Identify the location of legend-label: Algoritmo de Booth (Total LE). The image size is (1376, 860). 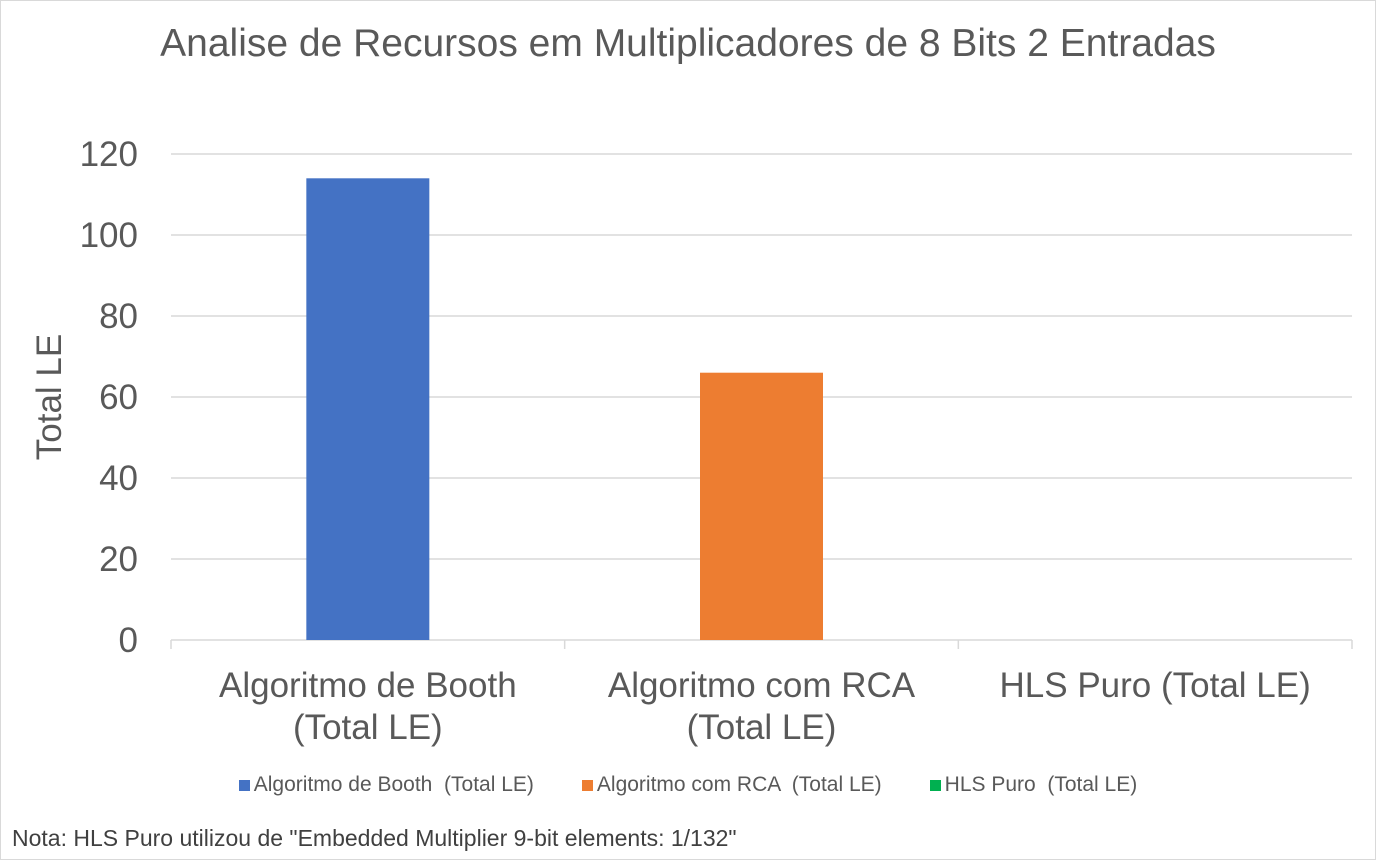
(393, 784).